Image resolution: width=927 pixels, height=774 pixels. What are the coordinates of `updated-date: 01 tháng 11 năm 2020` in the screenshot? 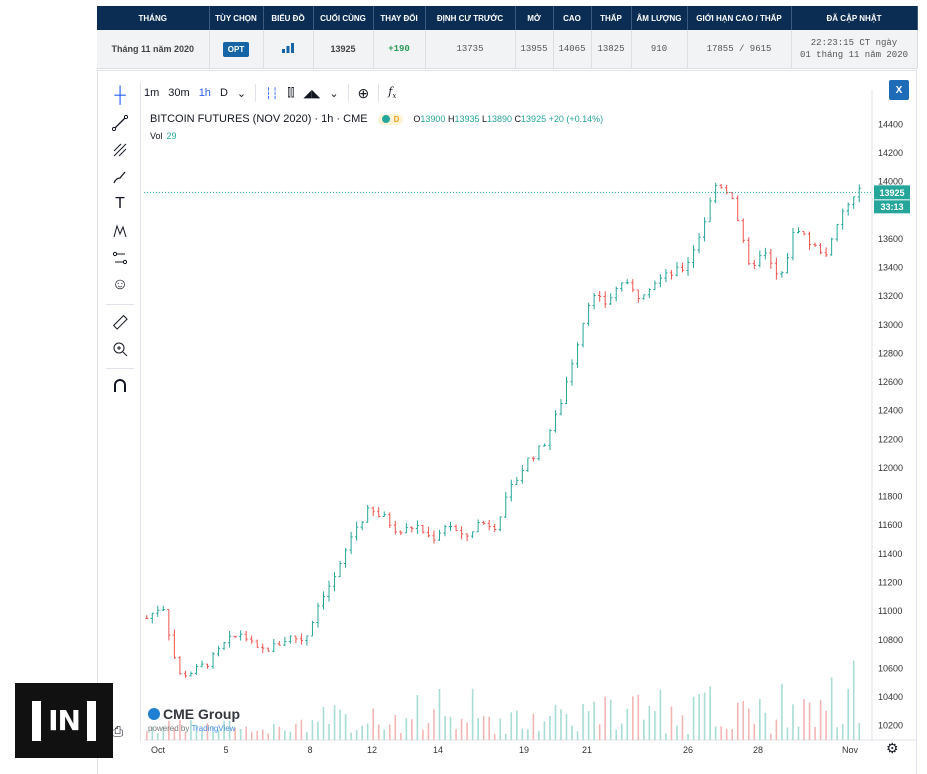 It's located at (854, 55).